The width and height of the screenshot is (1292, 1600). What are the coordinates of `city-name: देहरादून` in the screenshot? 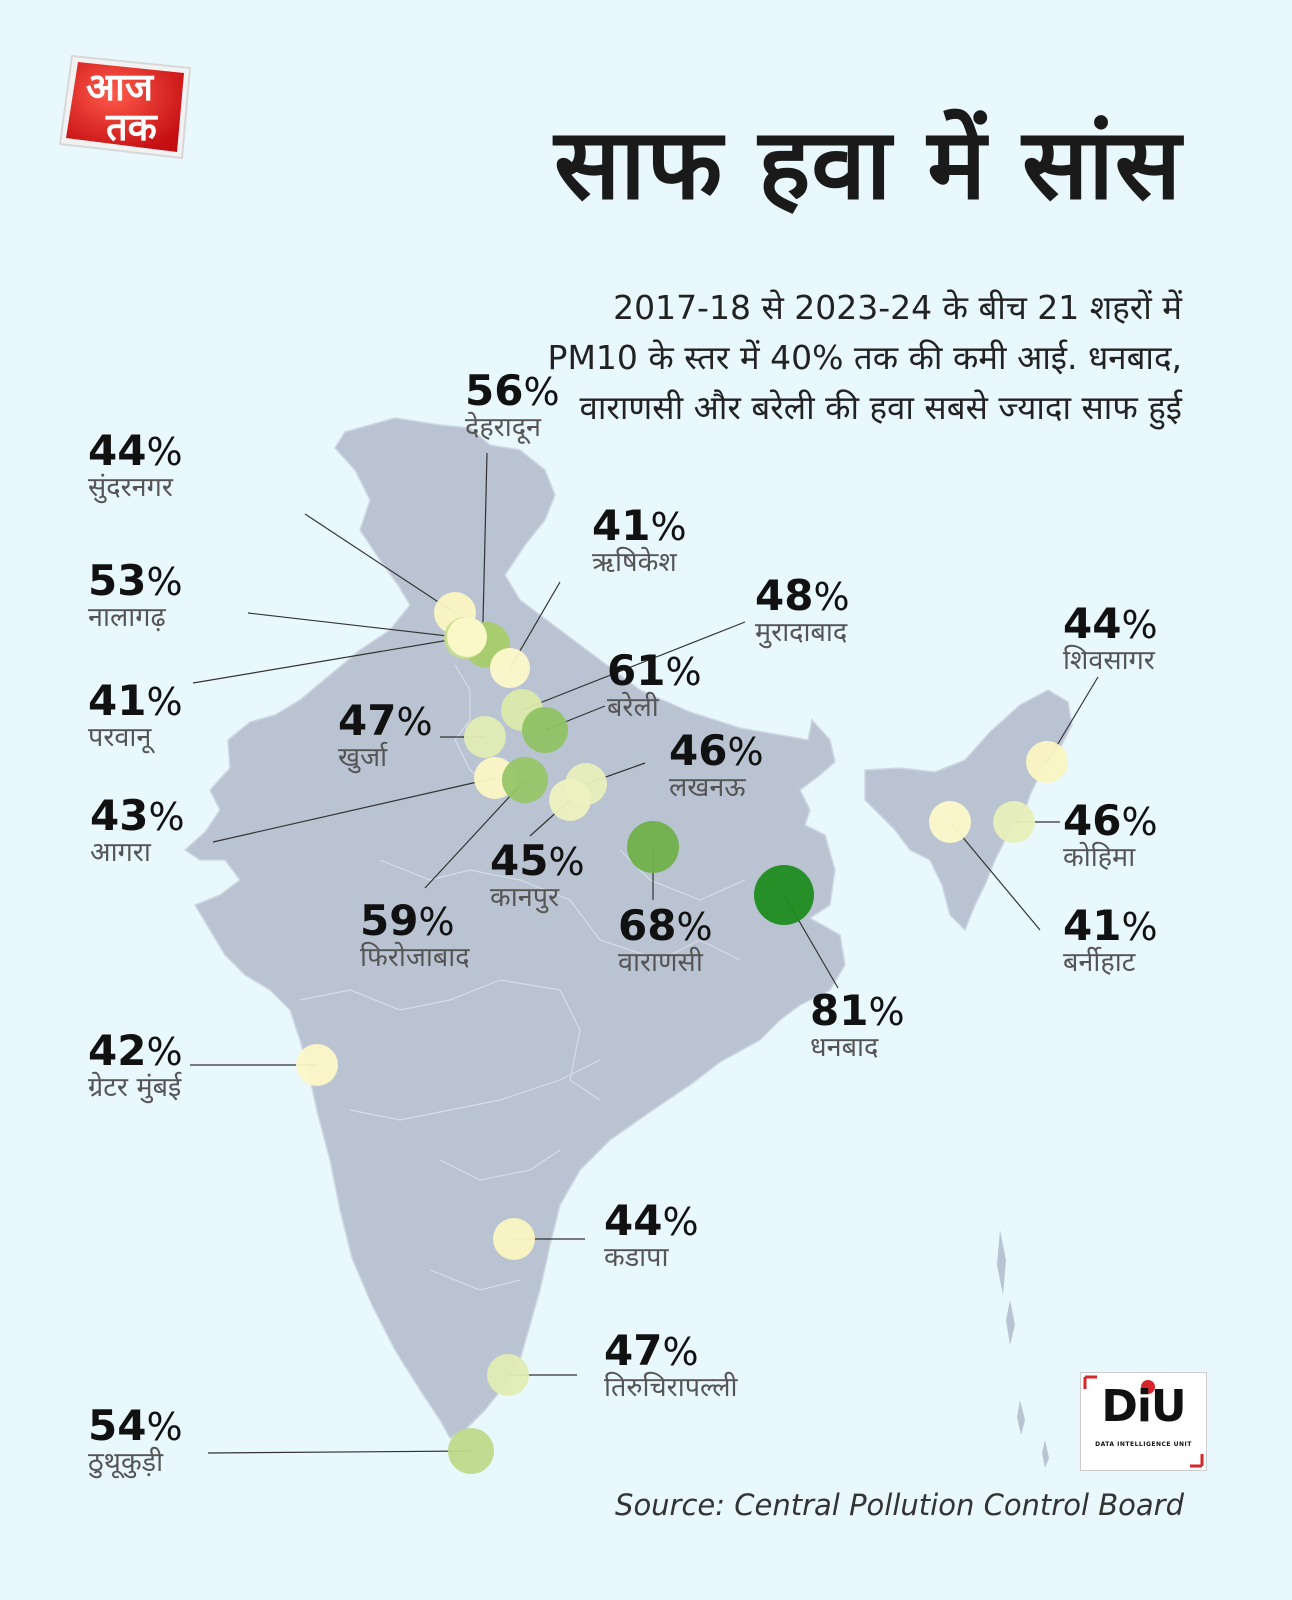 It's located at (503, 427).